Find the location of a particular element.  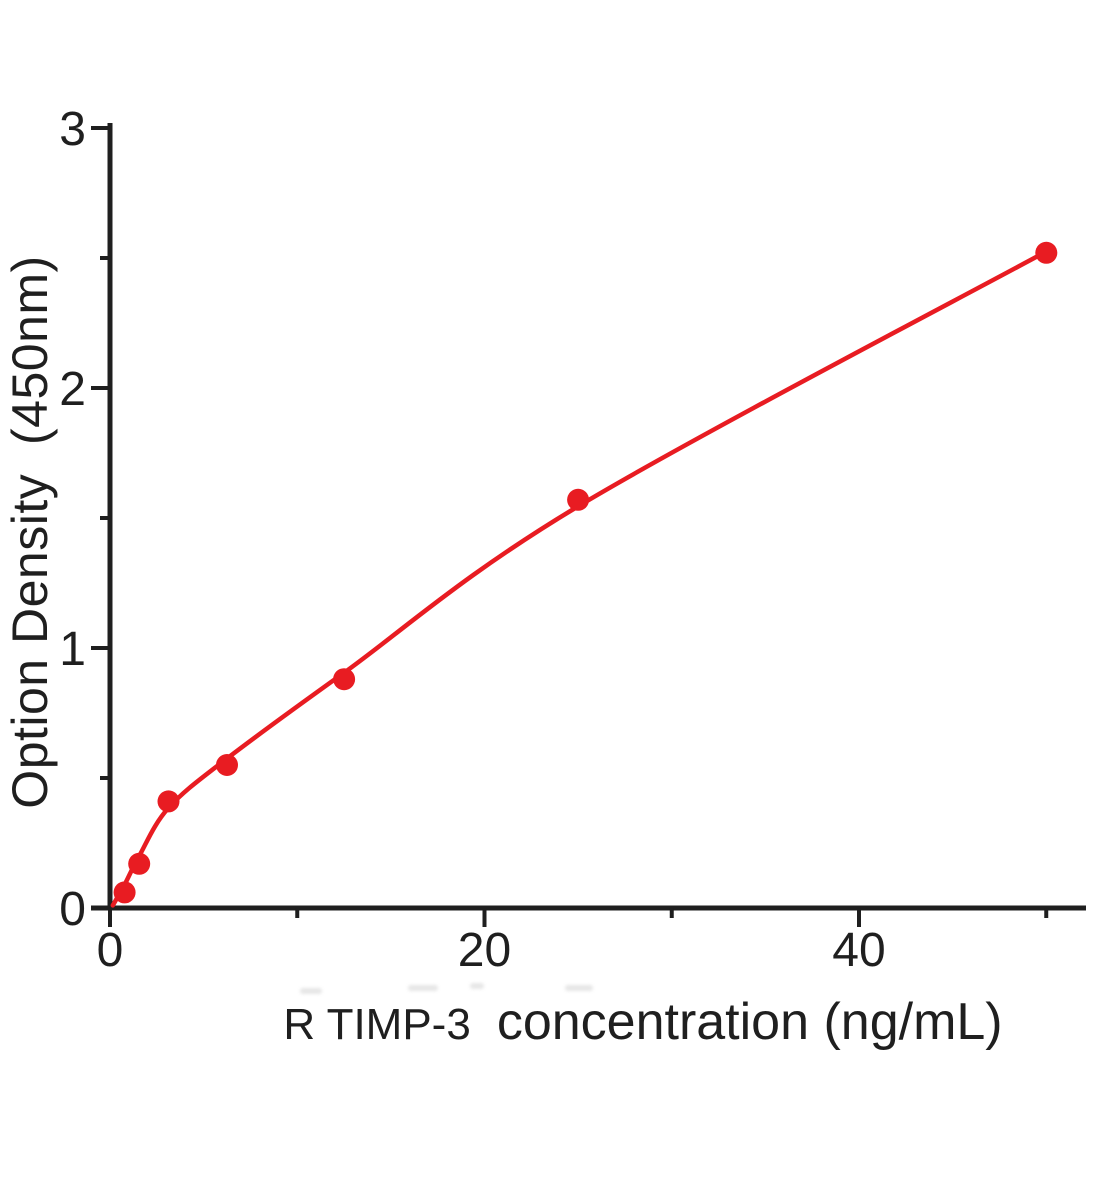

y-axis-label: Option Density (450nm) is located at coordinates (30, 532).